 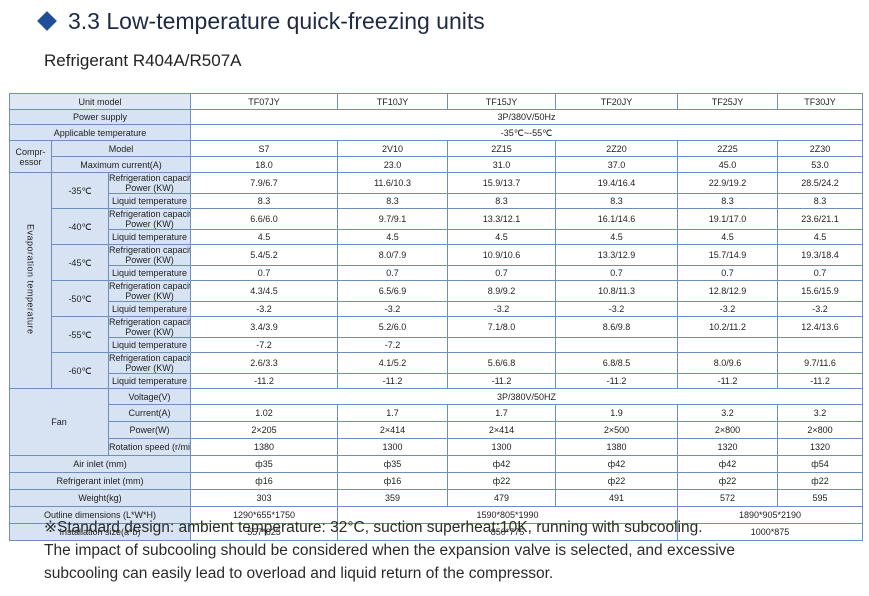 What do you see at coordinates (617, 430) in the screenshot?
I see `fan-power-value: 2×500` at bounding box center [617, 430].